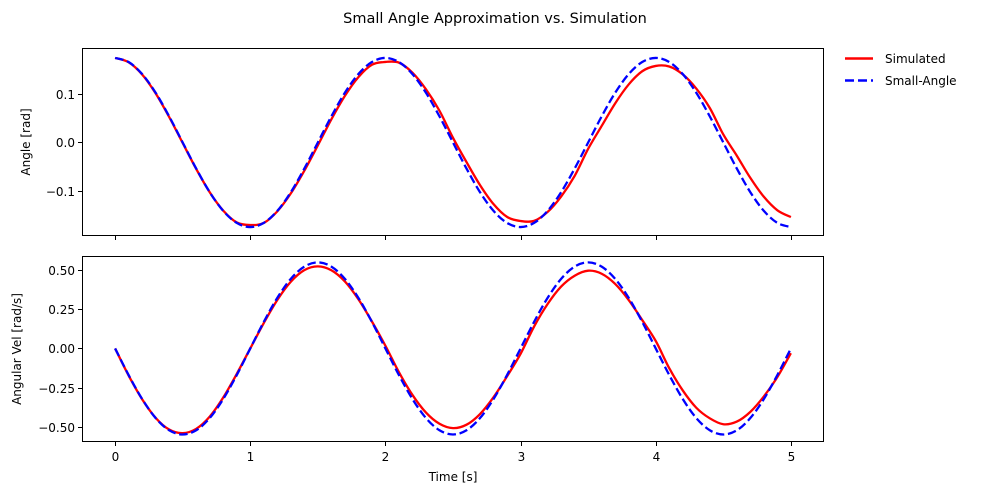  Describe the element at coordinates (56, 389) in the screenshot. I see `y-tick-label: −0.25` at that location.